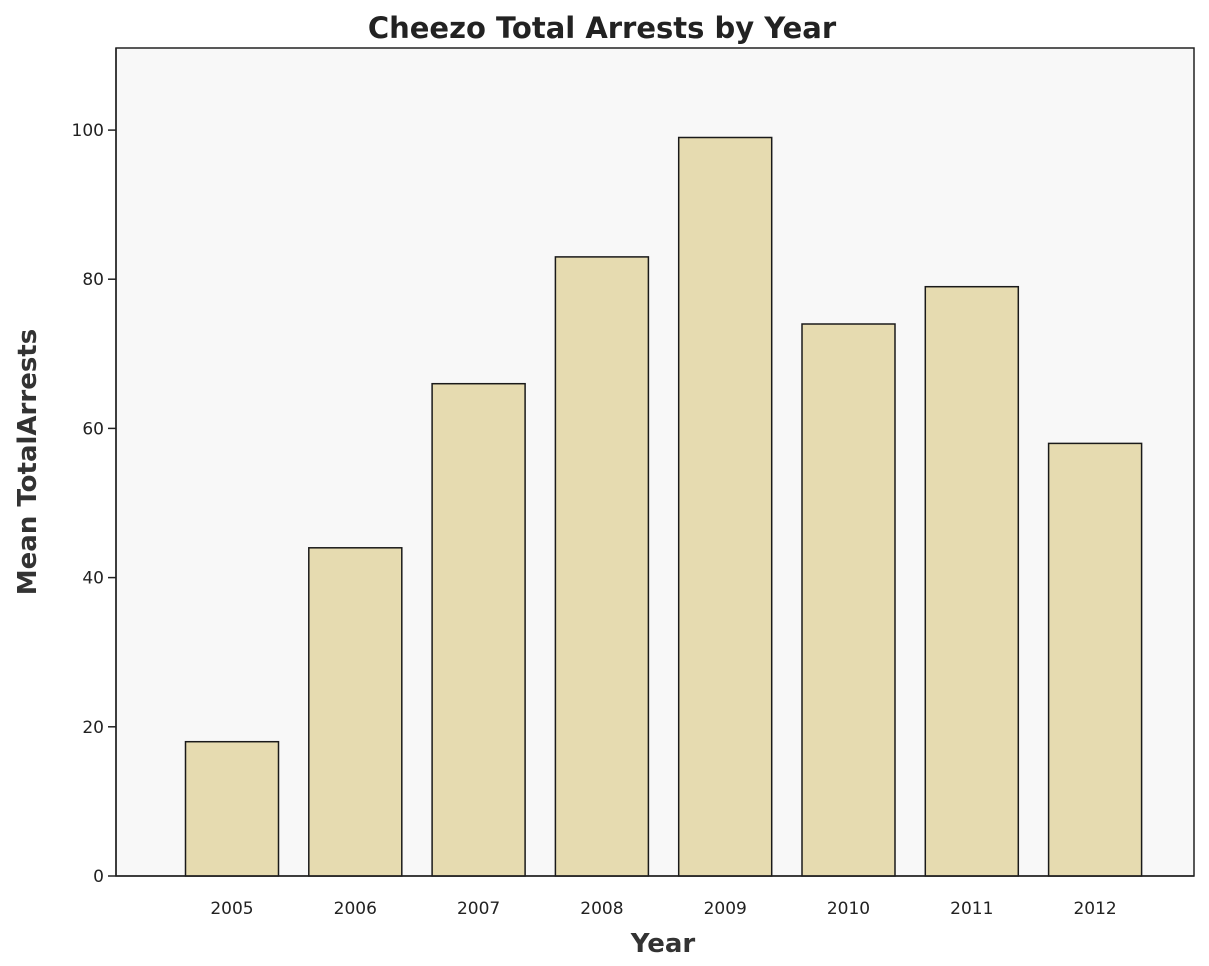  What do you see at coordinates (98, 877) in the screenshot?
I see `y-tick-label-0: 0` at bounding box center [98, 877].